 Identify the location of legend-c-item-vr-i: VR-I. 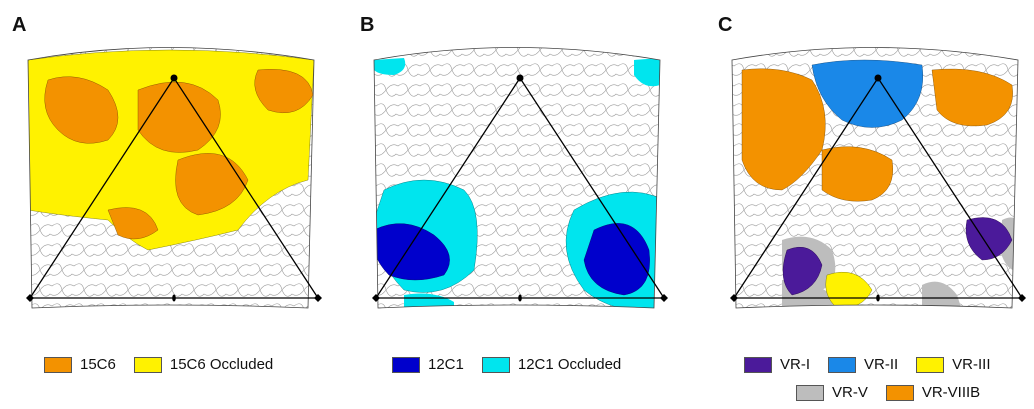
(777, 364).